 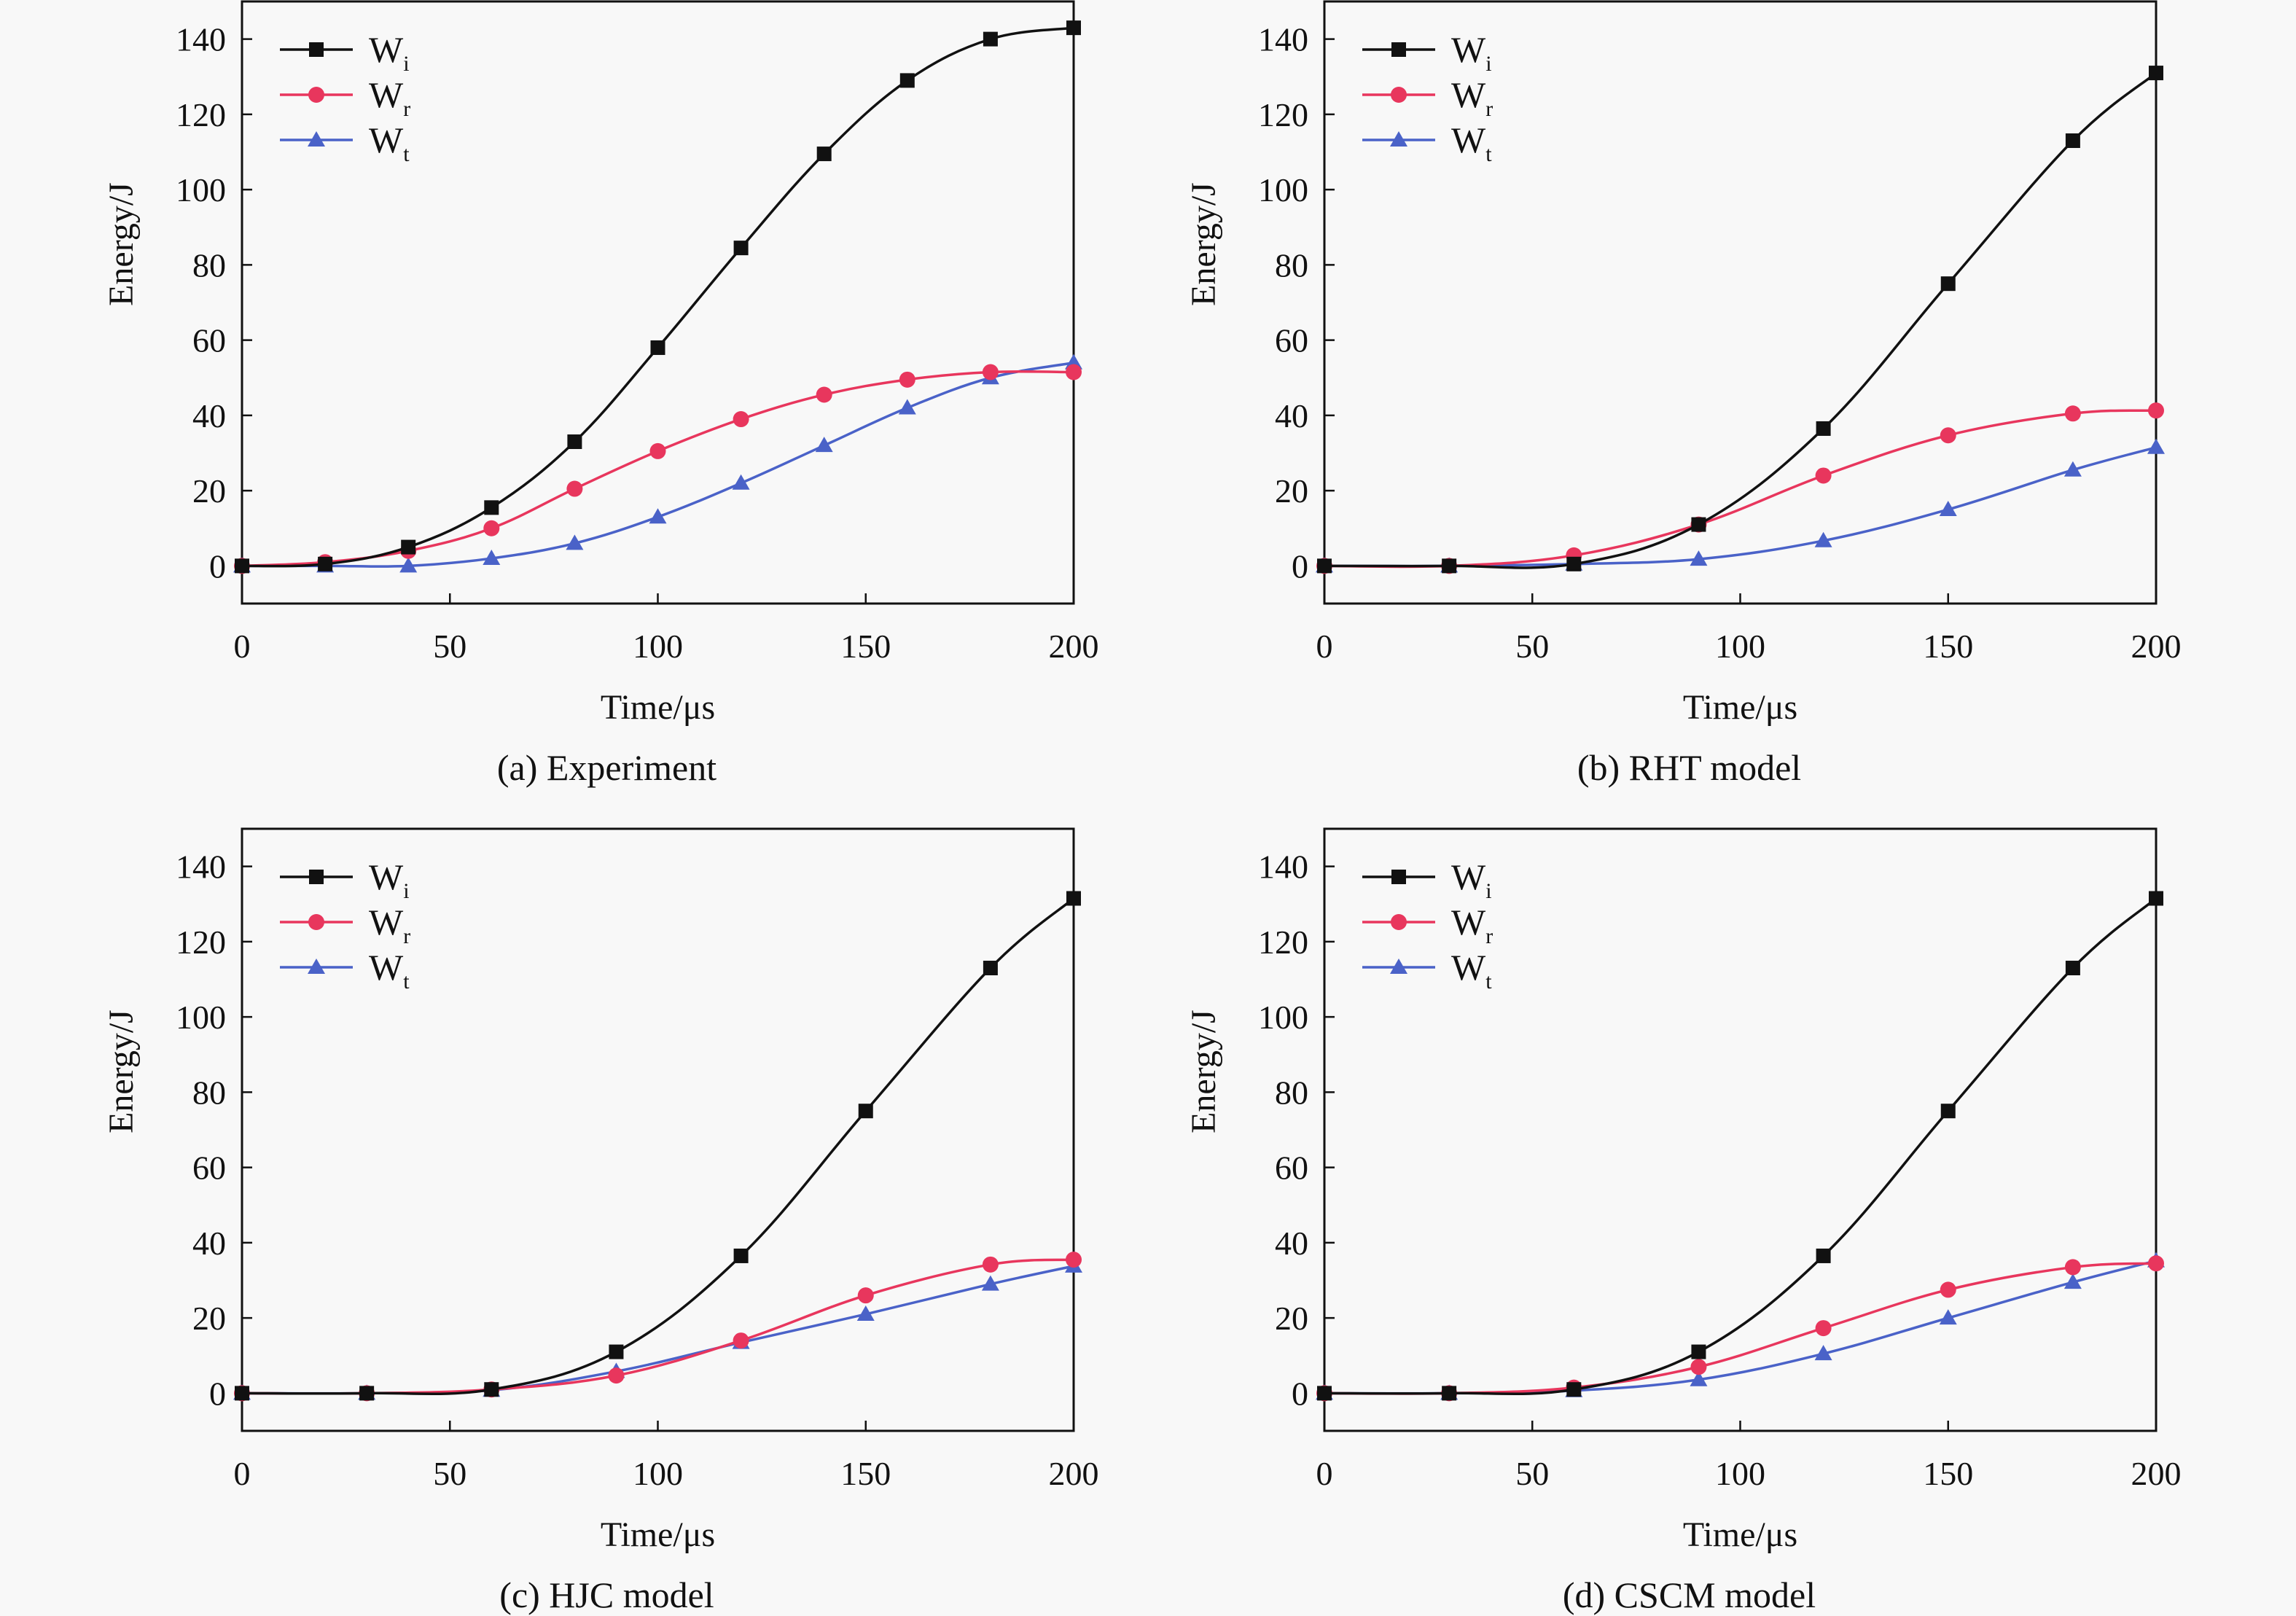 What do you see at coordinates (1689, 768) in the screenshot?
I see `panel-caption: (b) RHT model` at bounding box center [1689, 768].